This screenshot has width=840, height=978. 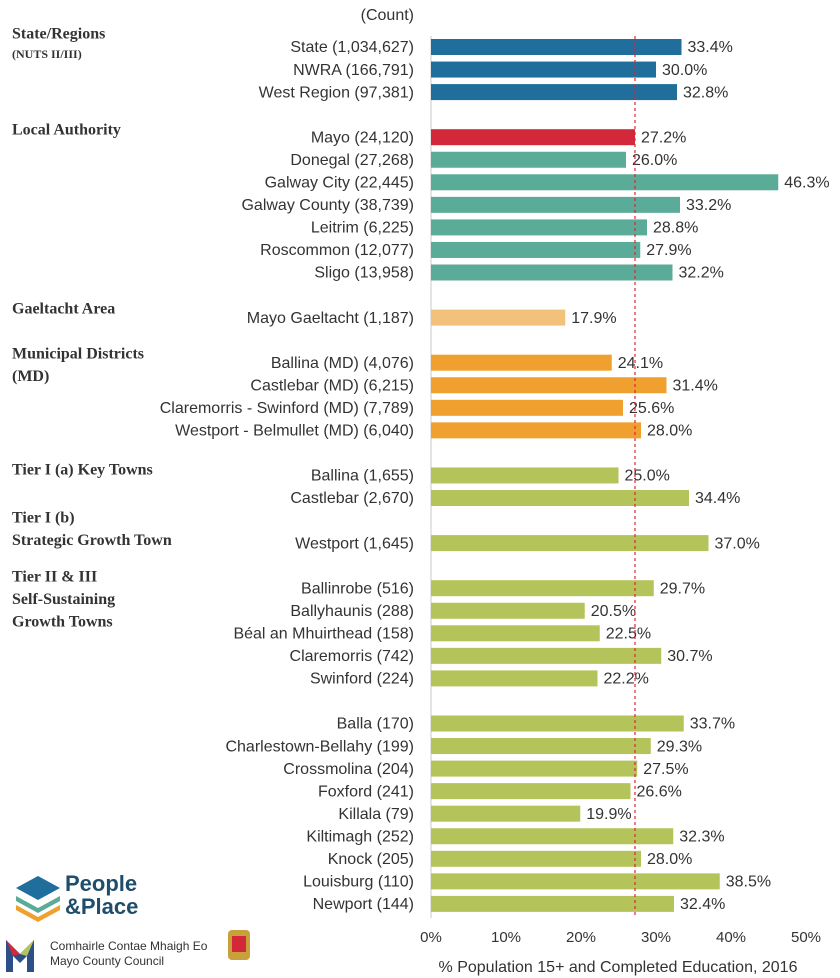 What do you see at coordinates (684, 70) in the screenshot?
I see `value-label: 30.0%` at bounding box center [684, 70].